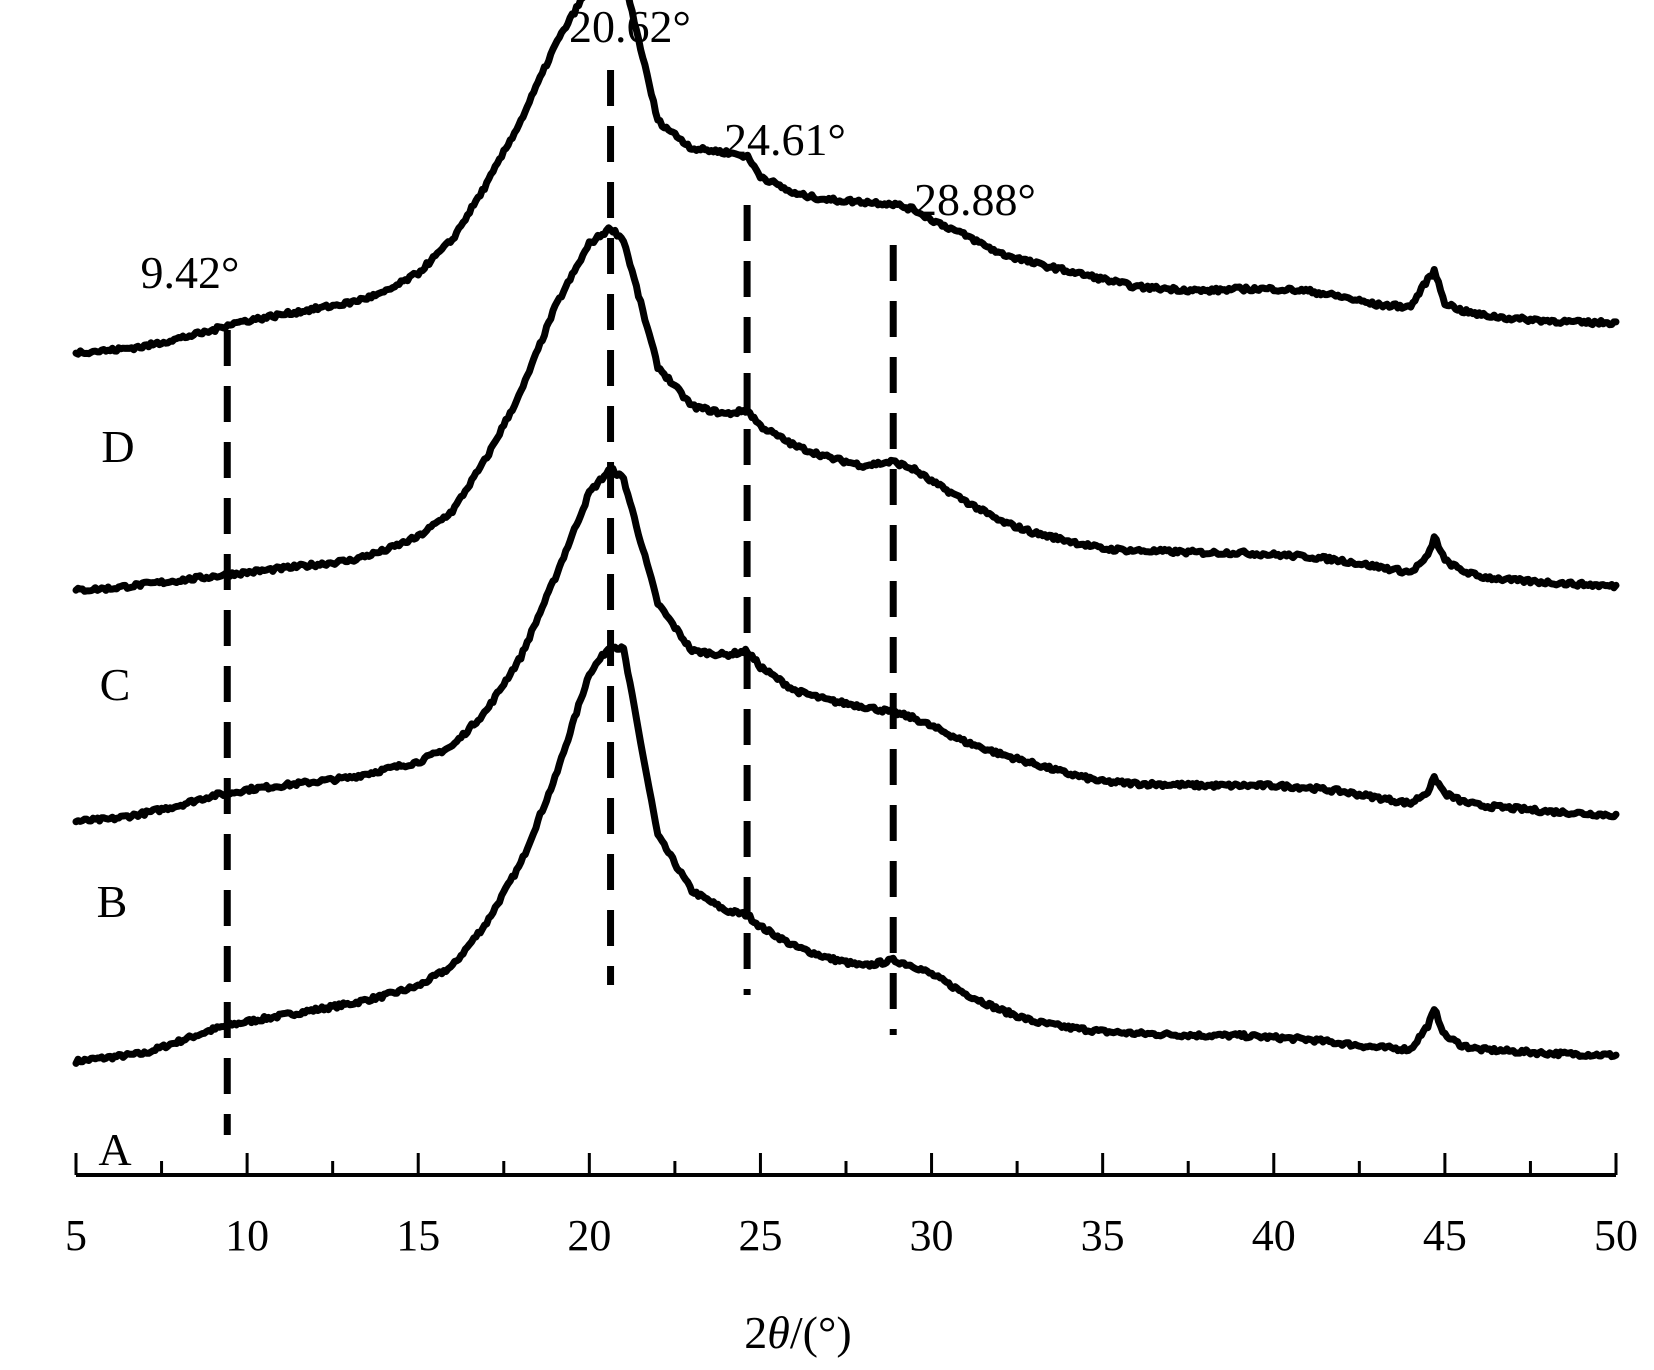 This screenshot has width=1654, height=1370. Describe the element at coordinates (975, 199) in the screenshot. I see `peak-label-3: 28.88°` at that location.